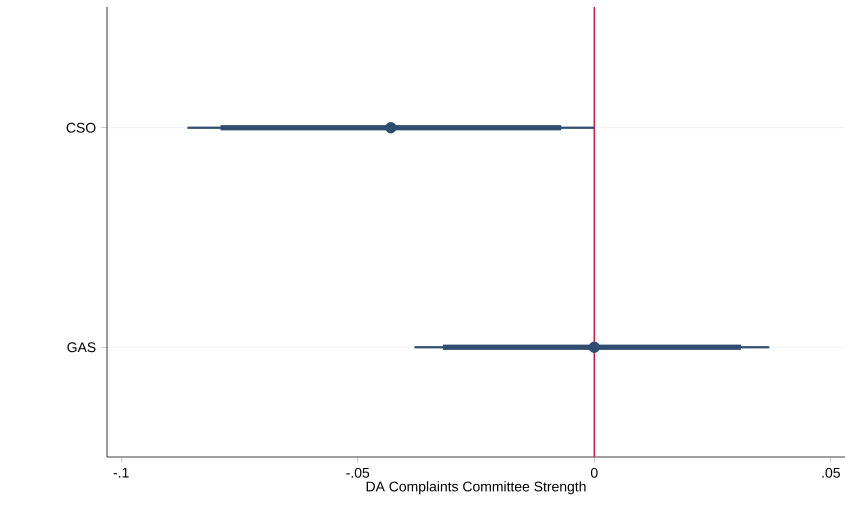  I want to click on x-tick-label: 0, so click(594, 473).